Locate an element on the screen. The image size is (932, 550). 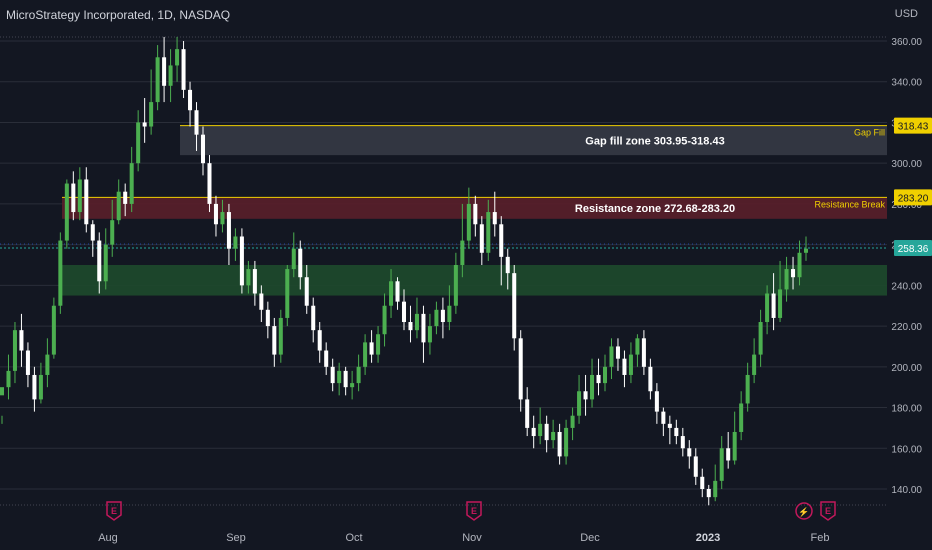
dividend-marker: ⚡ is located at coordinates (804, 511).